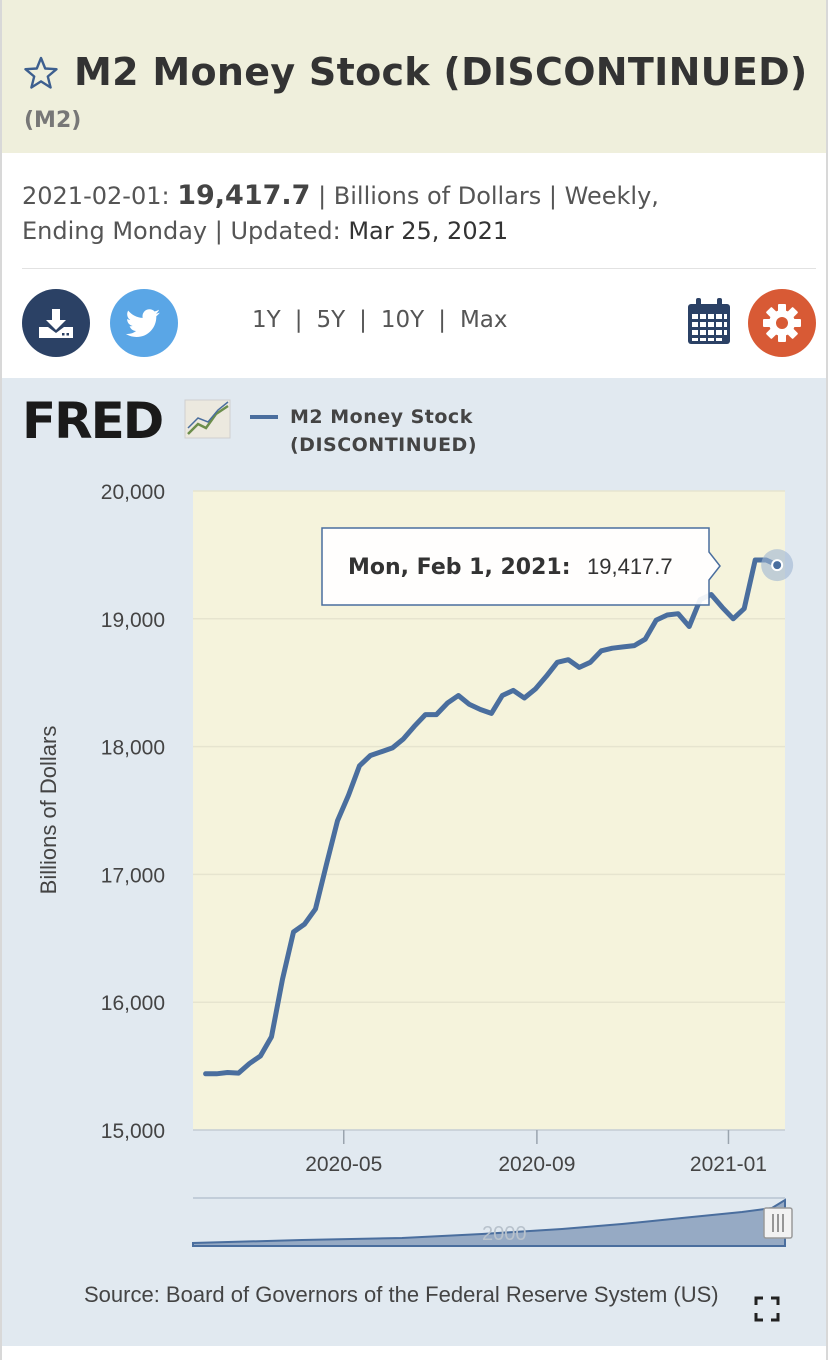 The image size is (828, 1360). Describe the element at coordinates (489, 1222) in the screenshot. I see `navigator-series` at that location.